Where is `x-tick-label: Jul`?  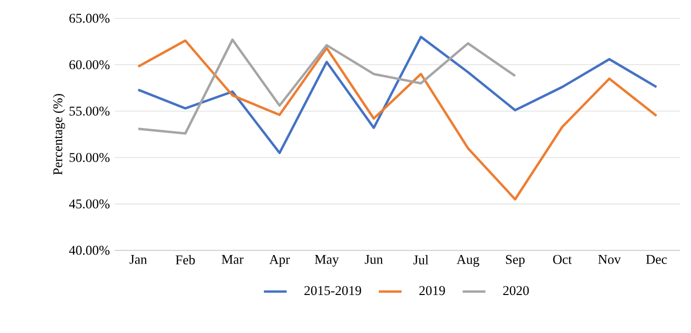 x-tick-label: Jul is located at coordinates (420, 259).